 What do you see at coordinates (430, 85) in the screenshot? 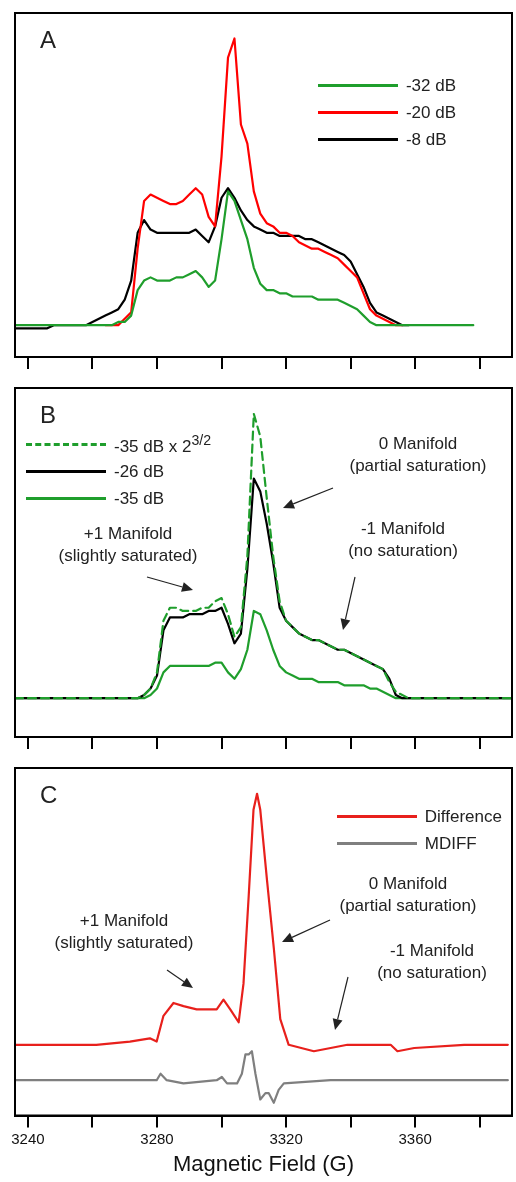
I see `legend-label: -32 dB` at bounding box center [430, 85].